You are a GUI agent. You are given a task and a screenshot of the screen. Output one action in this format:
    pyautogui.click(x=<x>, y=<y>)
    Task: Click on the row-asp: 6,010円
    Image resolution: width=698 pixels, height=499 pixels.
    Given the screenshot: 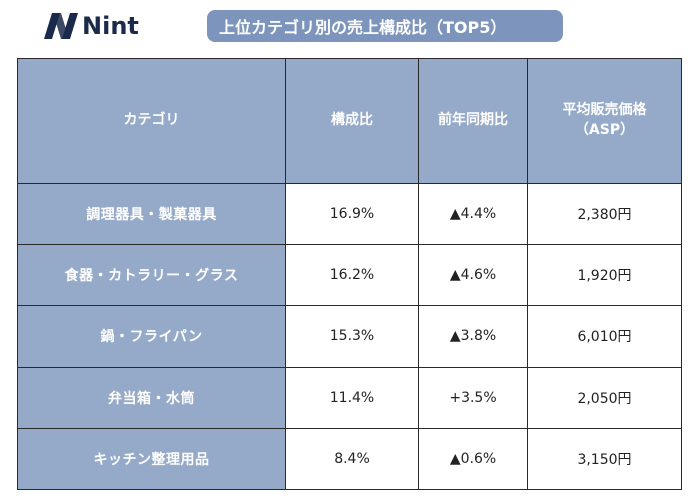 What is the action you would take?
    pyautogui.click(x=604, y=336)
    